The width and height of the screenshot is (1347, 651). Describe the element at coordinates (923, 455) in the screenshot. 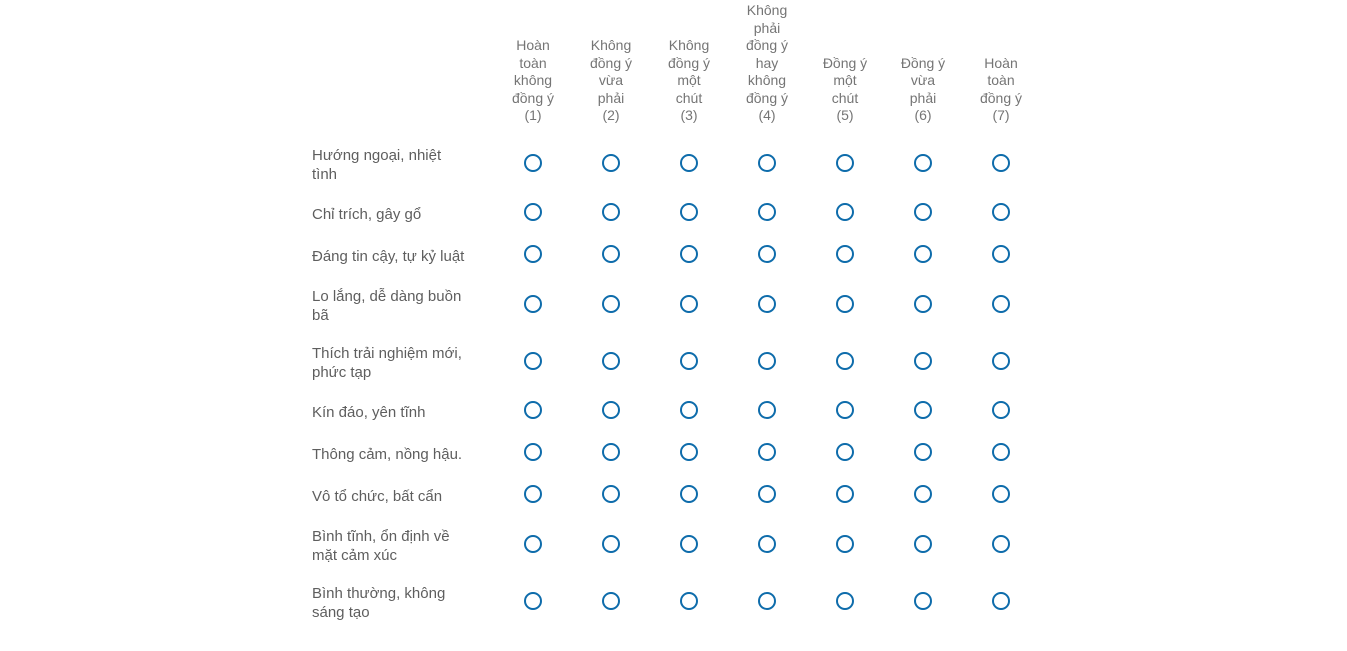

I see `radio-cell-row7-val6` at that location.